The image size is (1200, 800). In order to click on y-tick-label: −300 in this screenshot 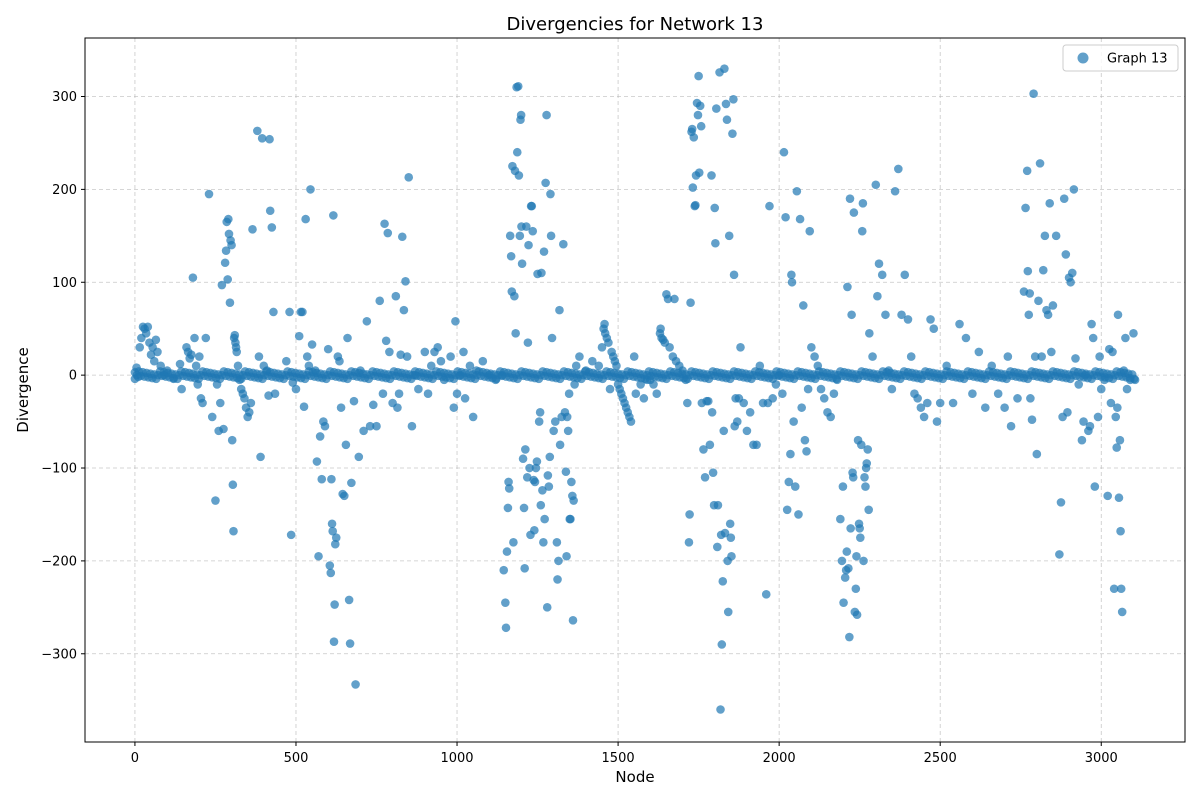, I will do `click(59, 654)`.